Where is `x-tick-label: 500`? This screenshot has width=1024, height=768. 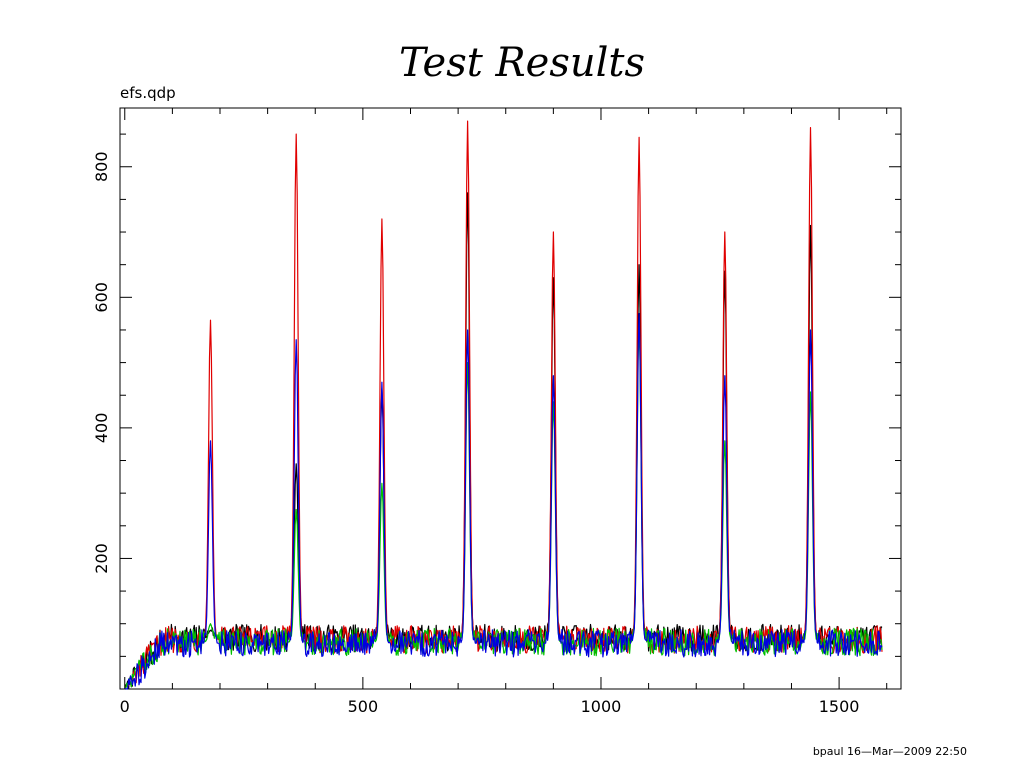
x-tick-label: 500 is located at coordinates (363, 706).